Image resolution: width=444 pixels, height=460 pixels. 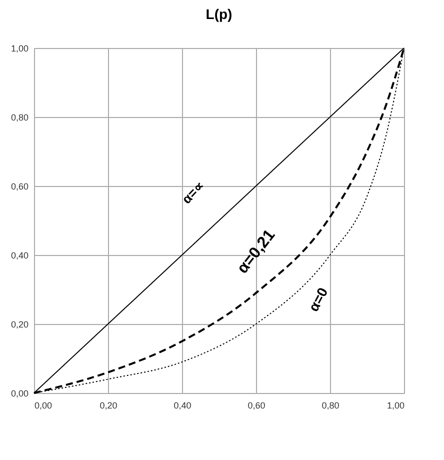 What do you see at coordinates (19, 255) in the screenshot?
I see `y-tick-label: 0,40` at bounding box center [19, 255].